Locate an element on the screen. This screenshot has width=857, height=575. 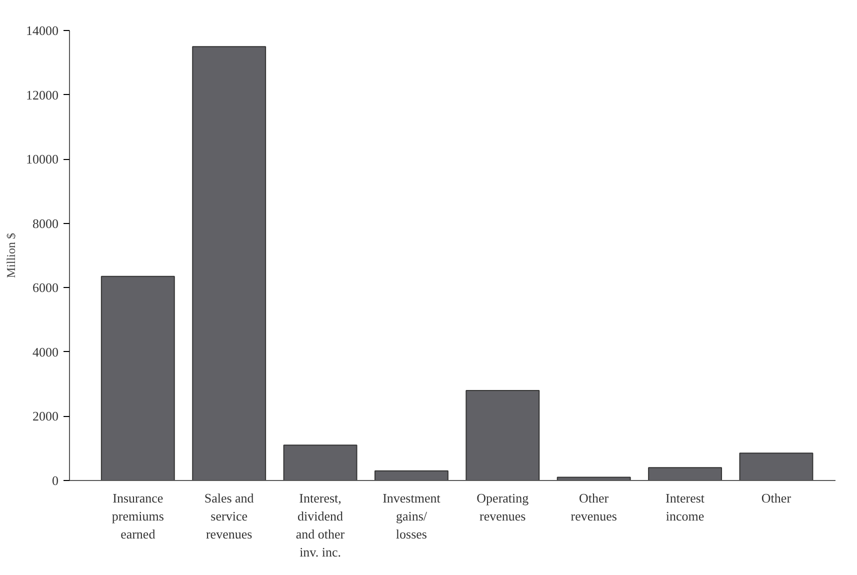
y-tick-label: 8000 is located at coordinates (45, 223).